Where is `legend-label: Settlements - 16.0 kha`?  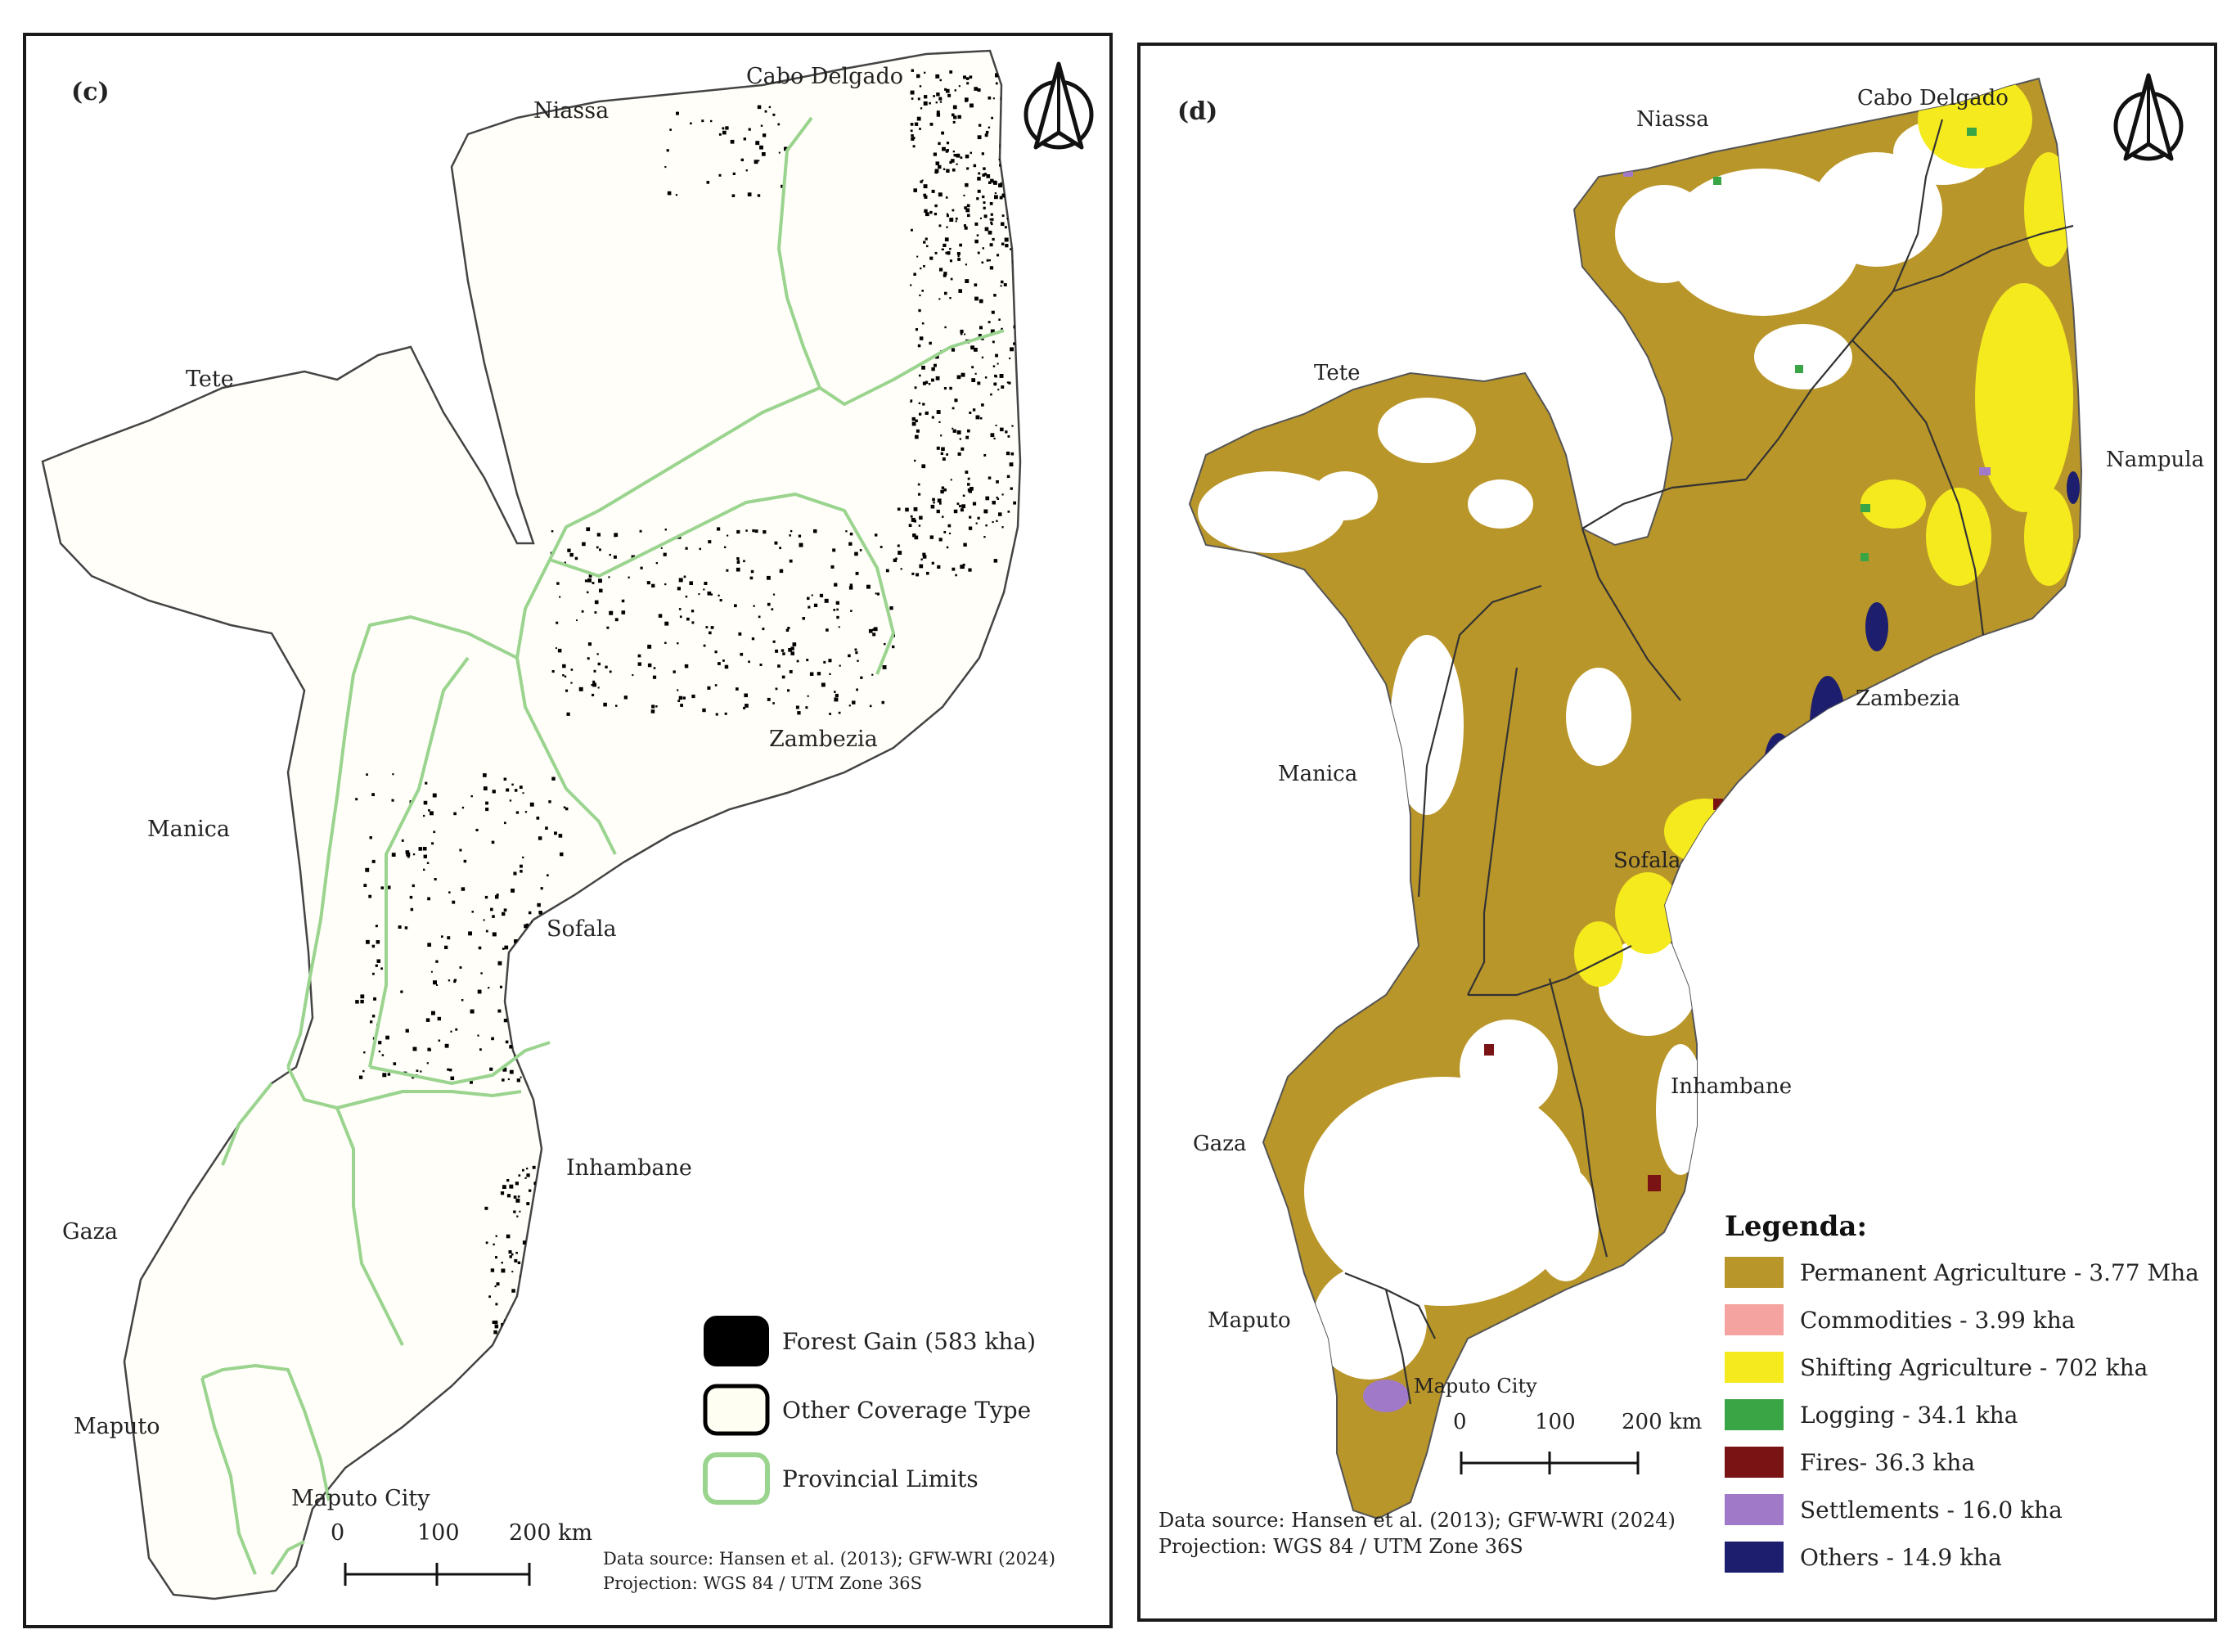 legend-label: Settlements - 16.0 kha is located at coordinates (1931, 1510).